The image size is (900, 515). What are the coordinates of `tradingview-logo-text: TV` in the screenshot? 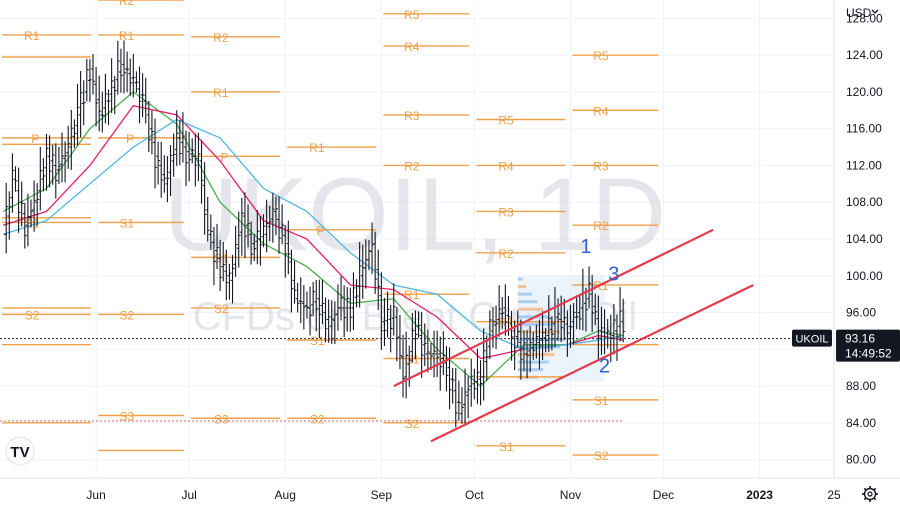 It's located at (19, 452).